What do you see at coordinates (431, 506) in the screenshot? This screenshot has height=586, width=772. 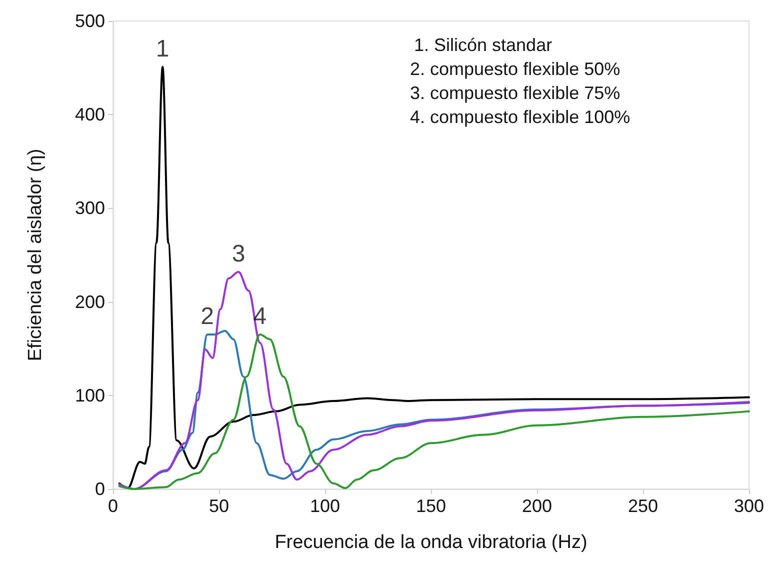 I see `x-tick-label: 150` at bounding box center [431, 506].